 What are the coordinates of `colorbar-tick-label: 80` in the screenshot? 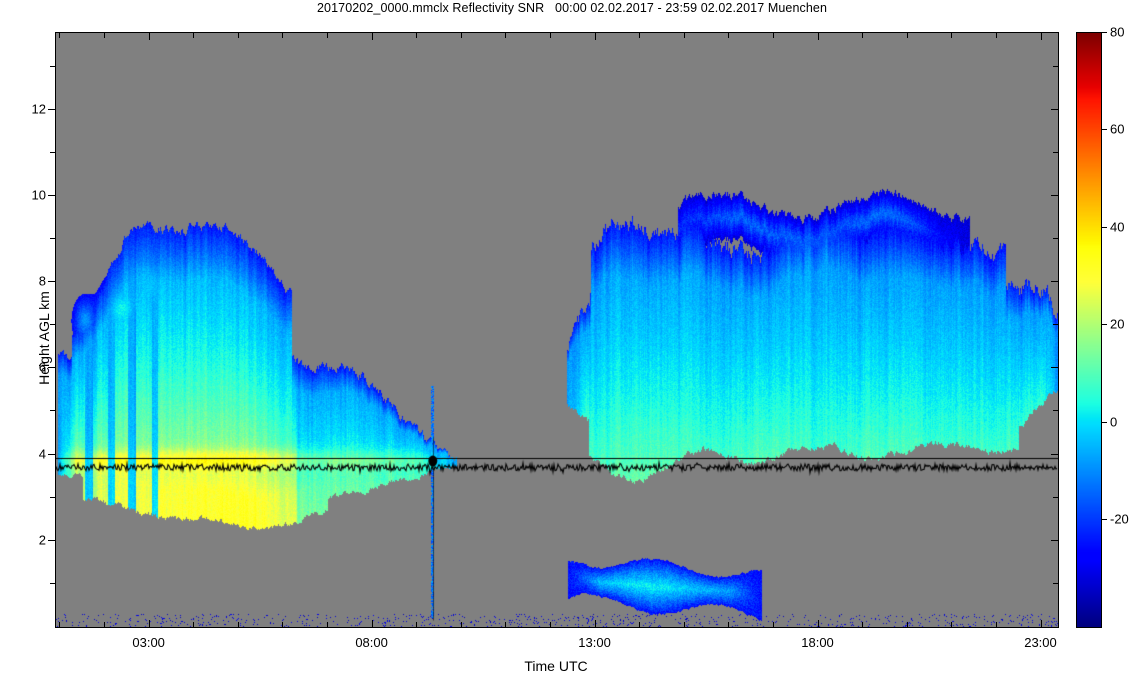 It's located at (1117, 32).